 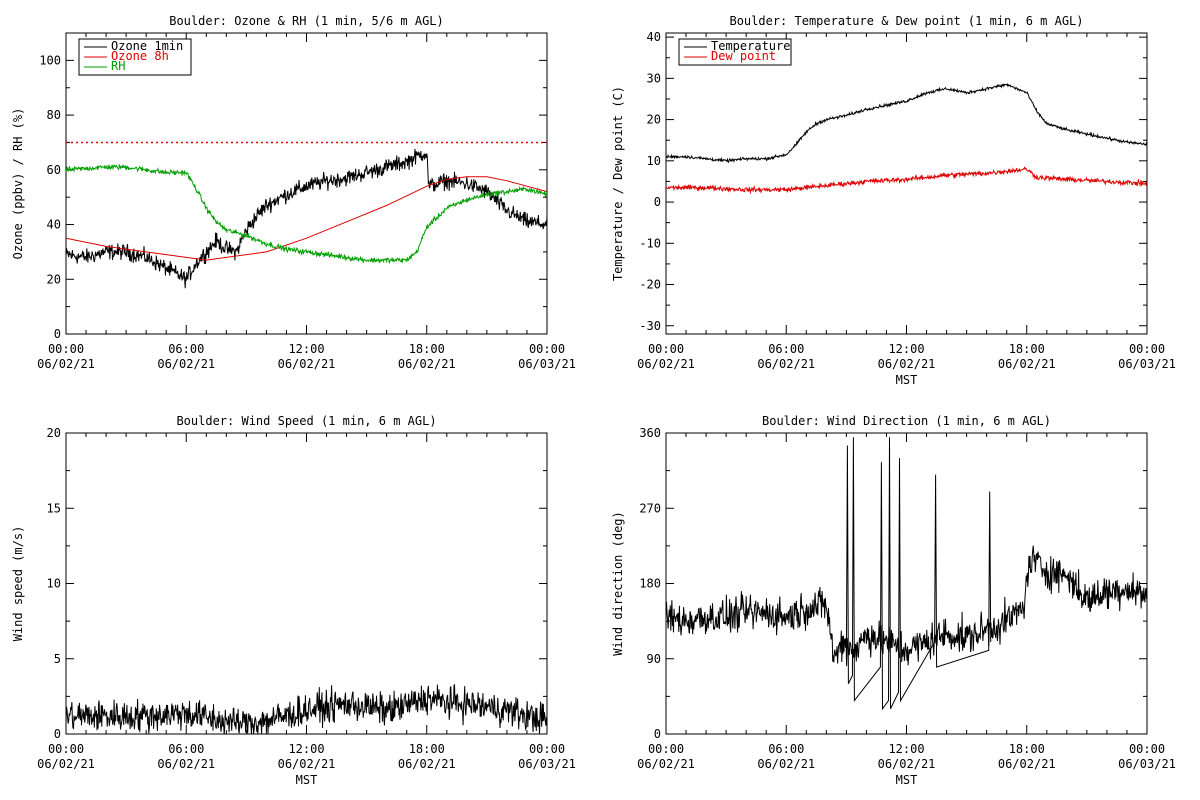 I want to click on legend-label: Dew point, so click(x=743, y=56).